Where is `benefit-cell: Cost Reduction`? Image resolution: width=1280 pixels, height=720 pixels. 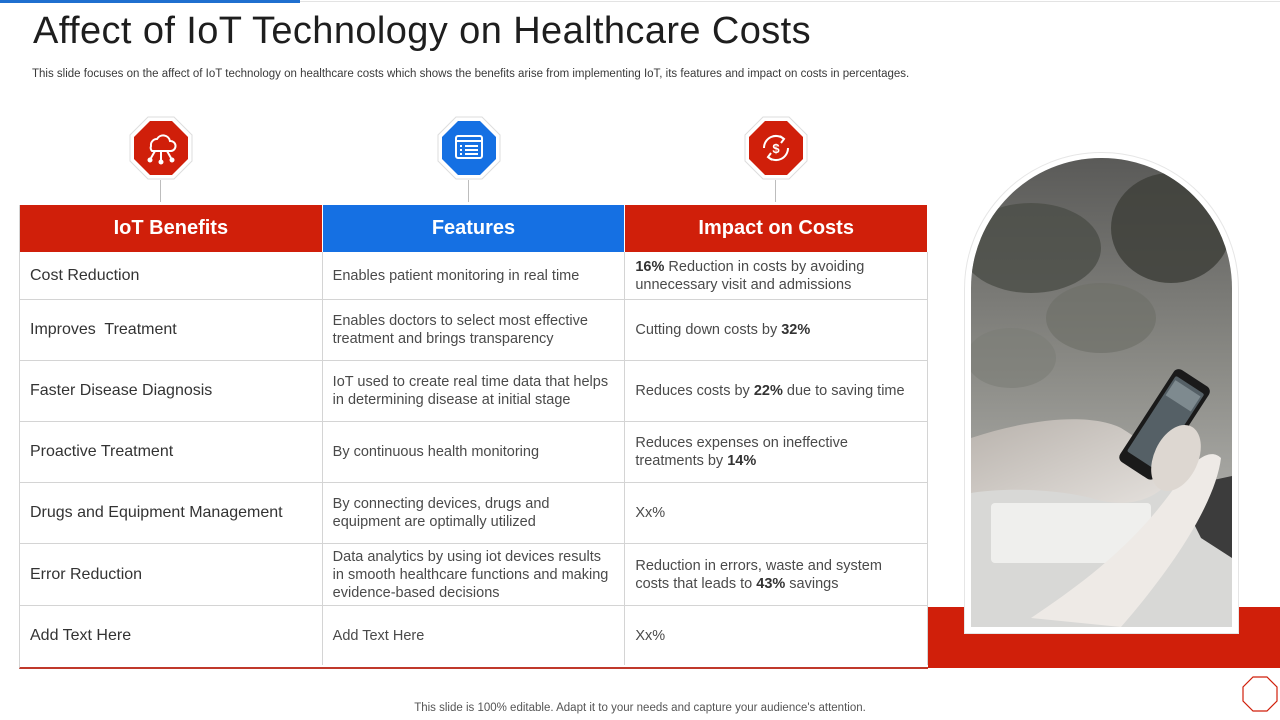
benefit-cell: Cost Reduction is located at coordinates (171, 275).